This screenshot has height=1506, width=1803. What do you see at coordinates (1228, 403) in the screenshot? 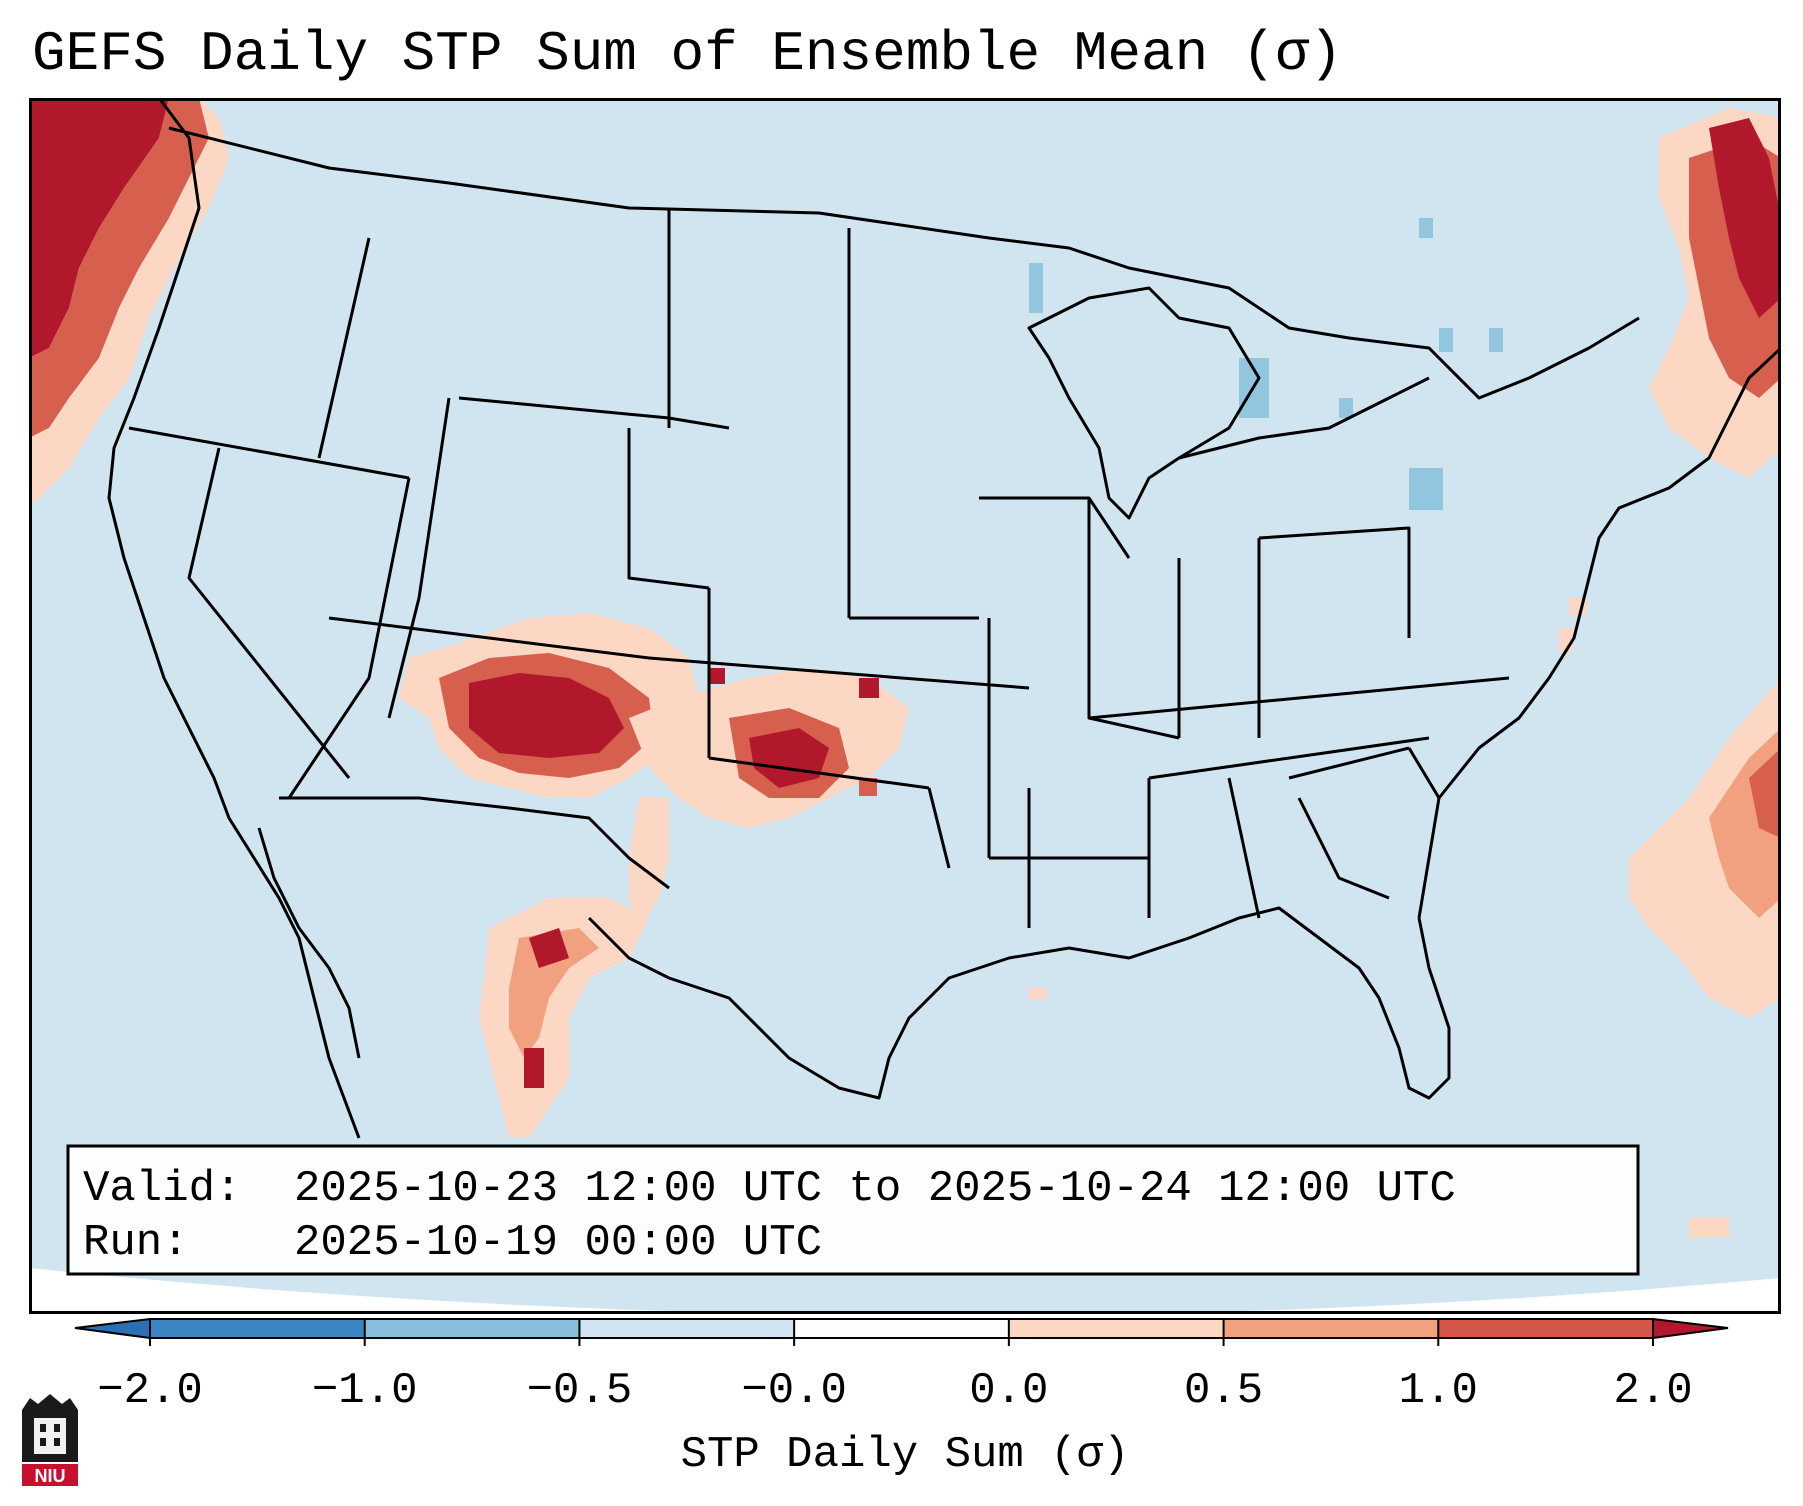
I see `great-lakes` at bounding box center [1228, 403].